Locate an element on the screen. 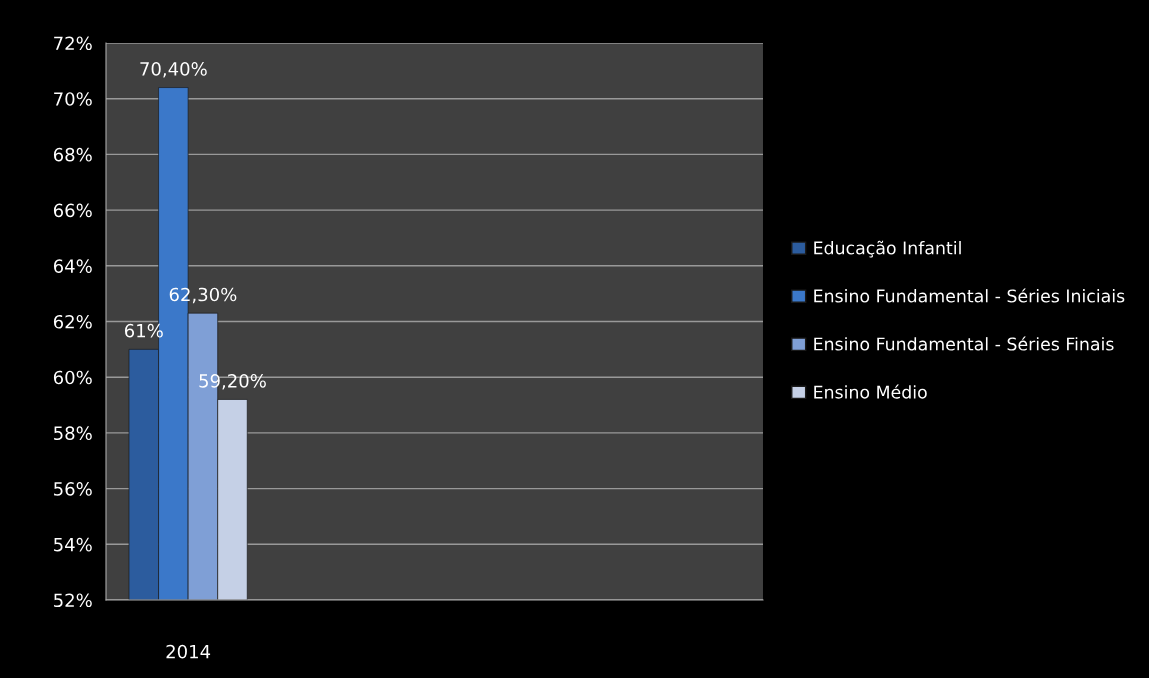  y-tick-label: 52% is located at coordinates (73, 600).